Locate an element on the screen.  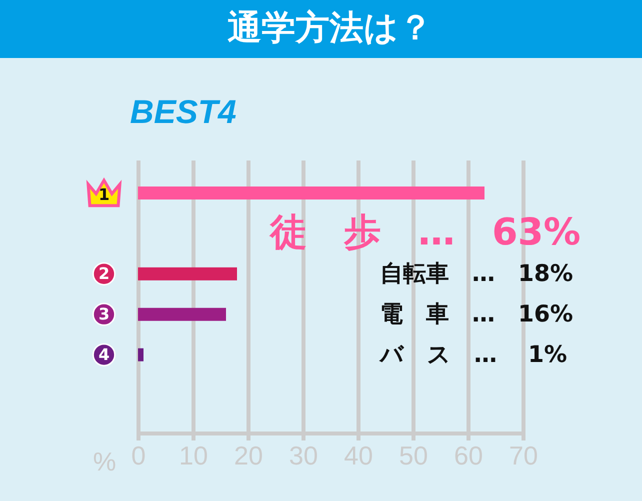
data-label: 自転車 … 18% is located at coordinates (477, 273).